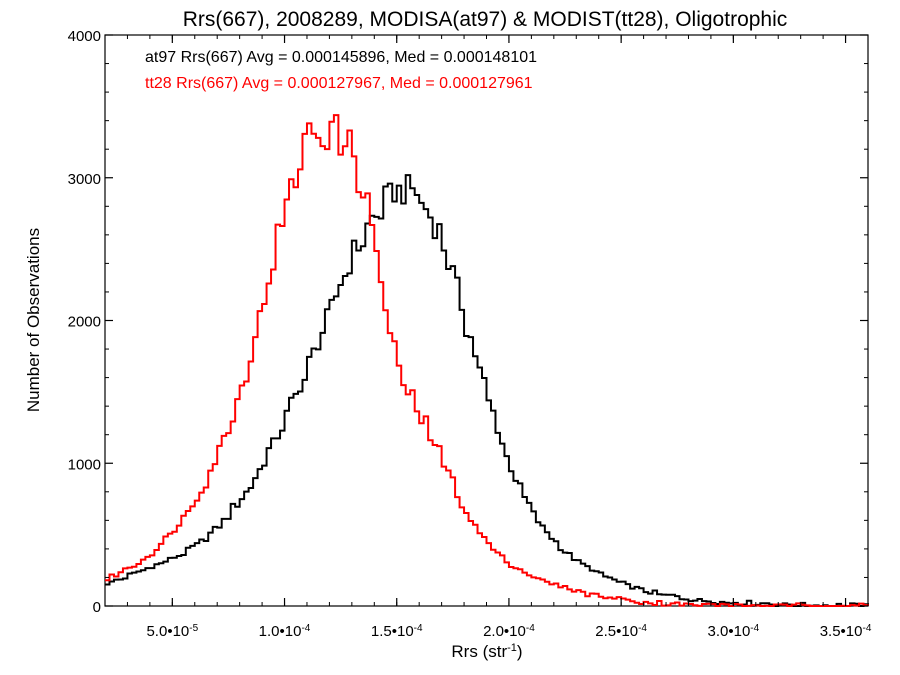  I want to click on x-tick-label: 1.5•10-4, so click(397, 632).